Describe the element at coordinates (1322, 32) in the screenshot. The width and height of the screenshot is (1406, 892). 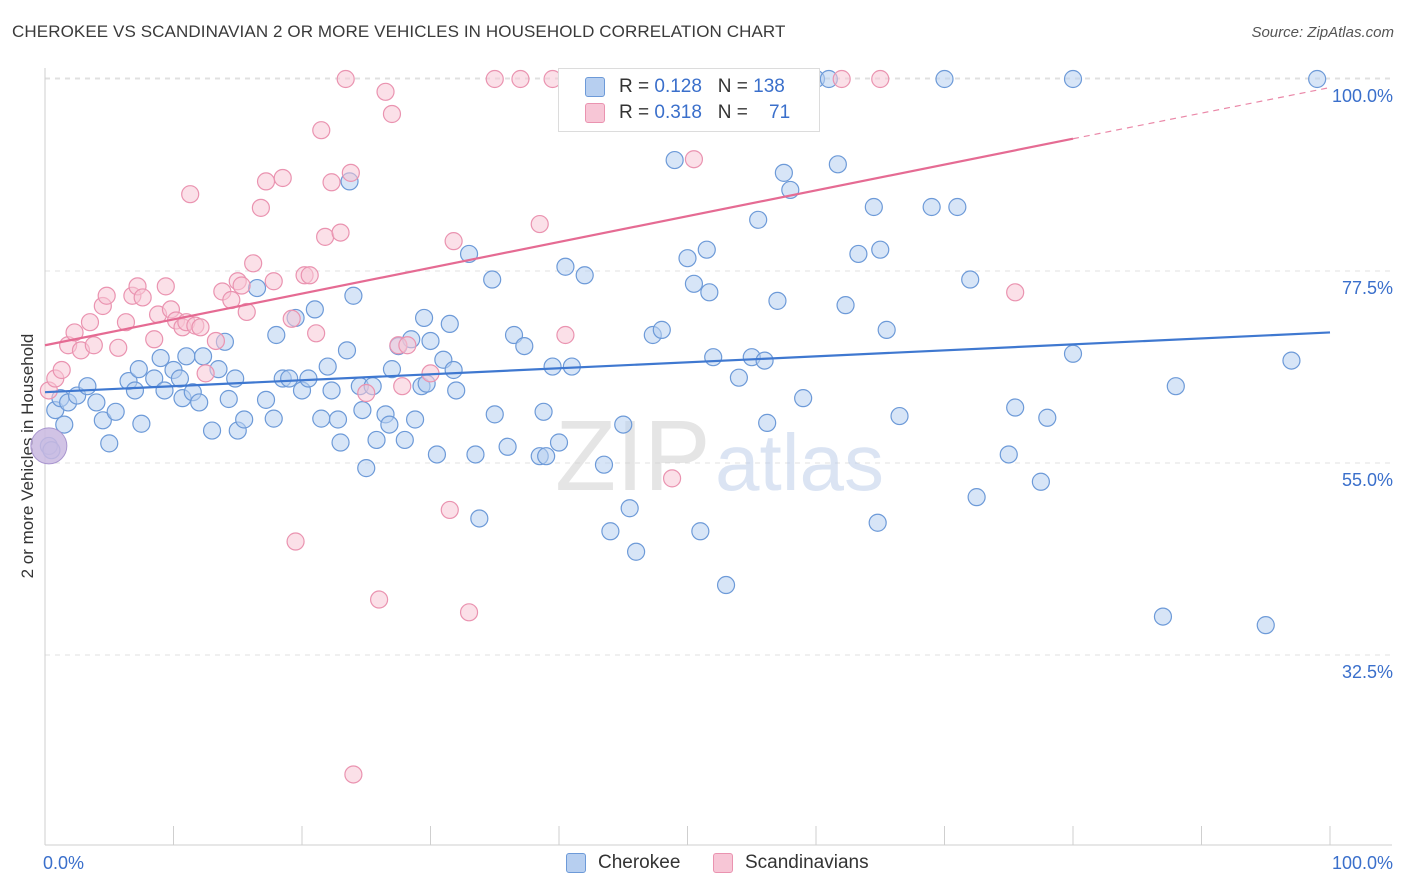
I see `chart-source: Source: ZipAtlas.com` at that location.